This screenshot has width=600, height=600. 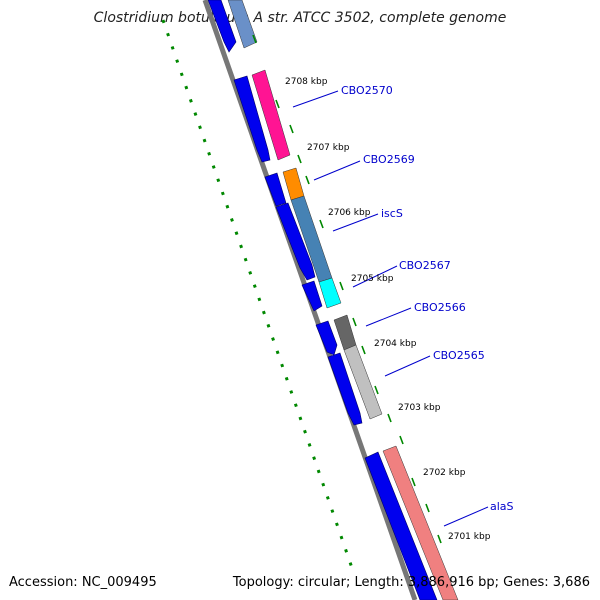 What do you see at coordinates (469, 537) in the screenshot?
I see `kbp-label: 2701 kbp` at bounding box center [469, 537].